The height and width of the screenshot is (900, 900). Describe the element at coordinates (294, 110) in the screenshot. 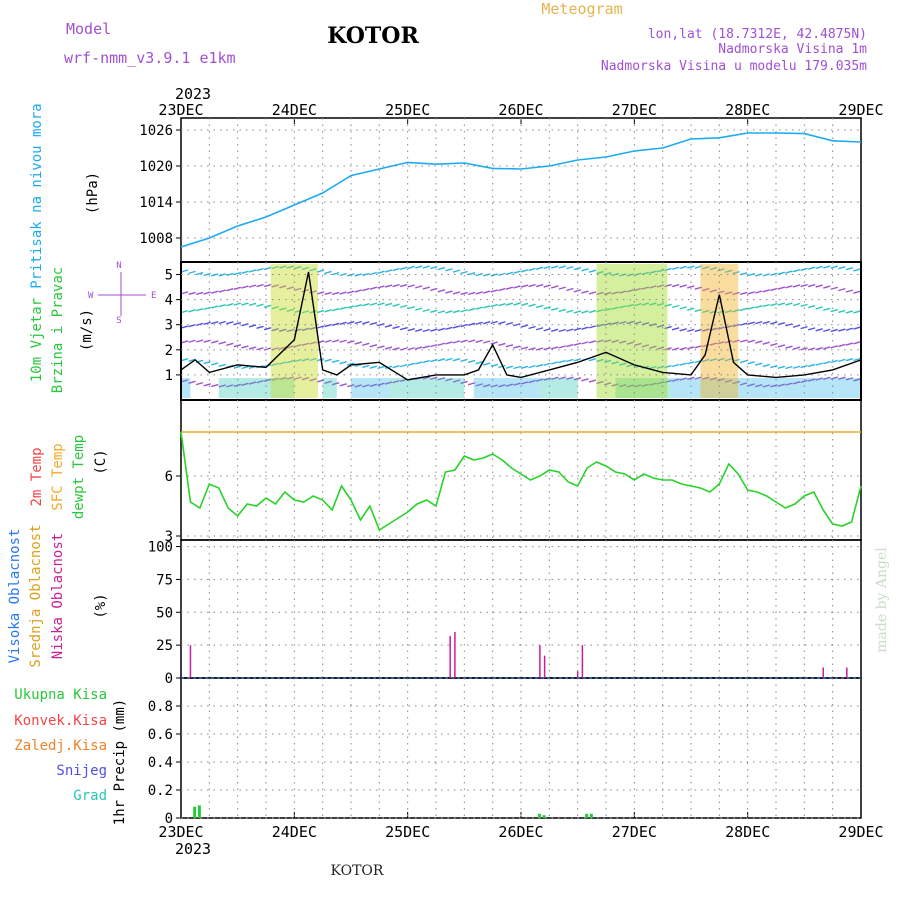

I see `time-label-top: 24DEC` at that location.